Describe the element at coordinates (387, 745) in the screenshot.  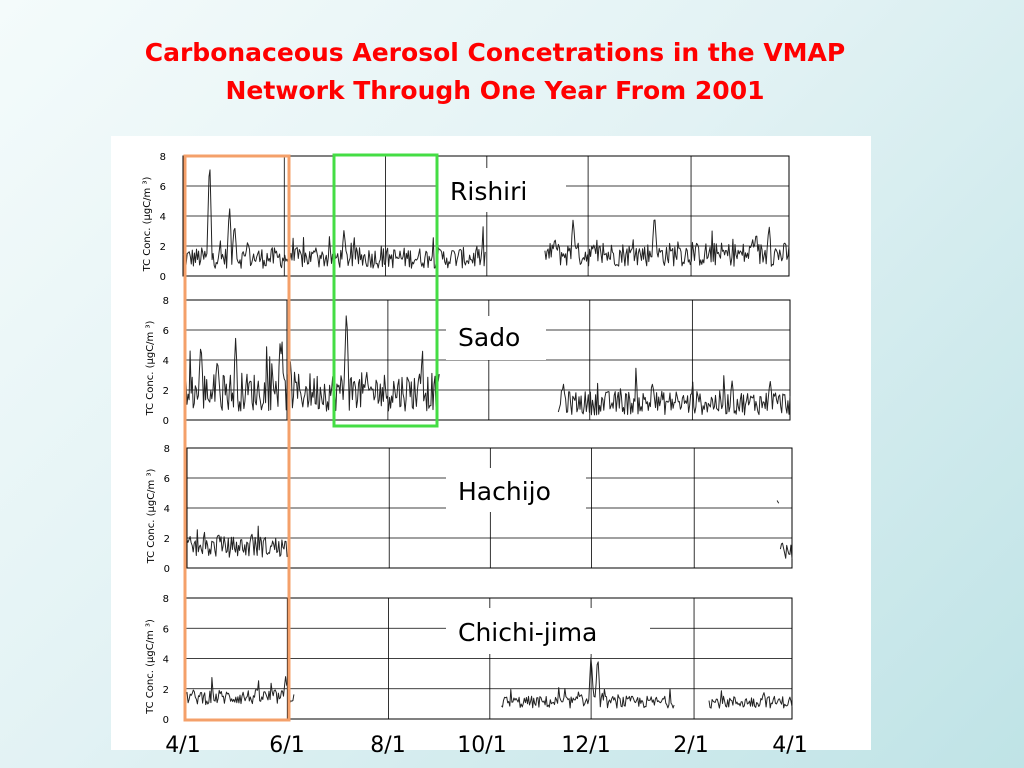
I see `x-tick-label: 8/1` at that location.